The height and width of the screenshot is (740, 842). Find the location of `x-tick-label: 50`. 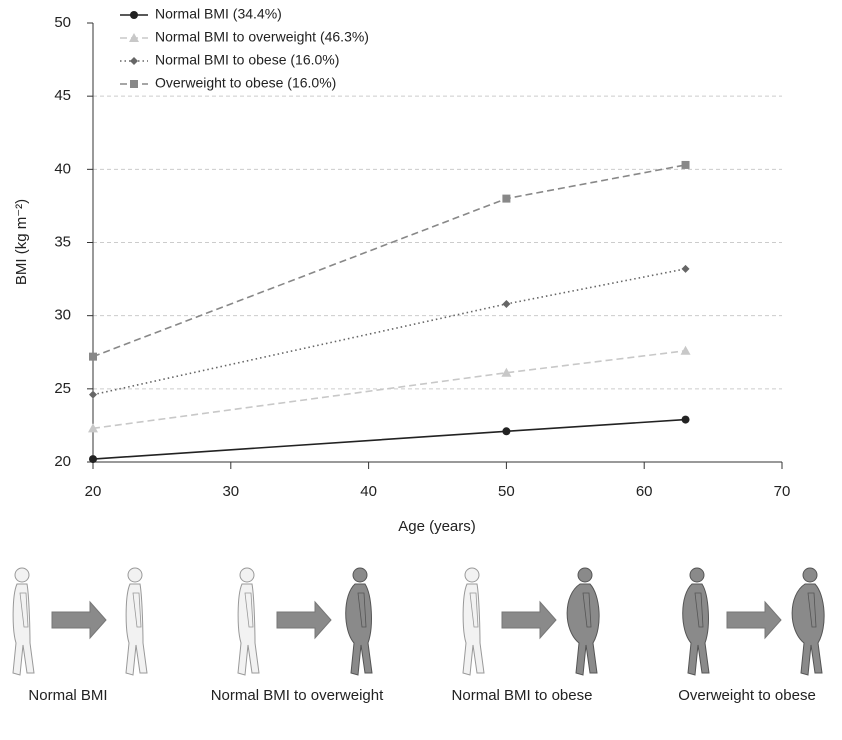

x-tick-label: 50 is located at coordinates (506, 491).